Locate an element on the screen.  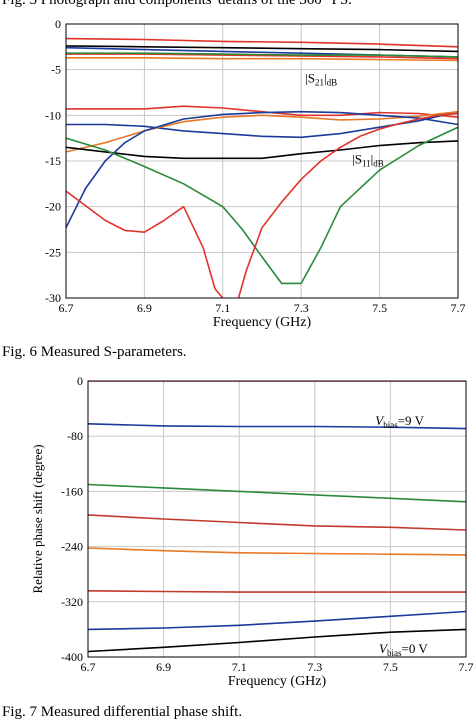
y-axis-label: Relative phase shift (degree) is located at coordinates (37, 518).